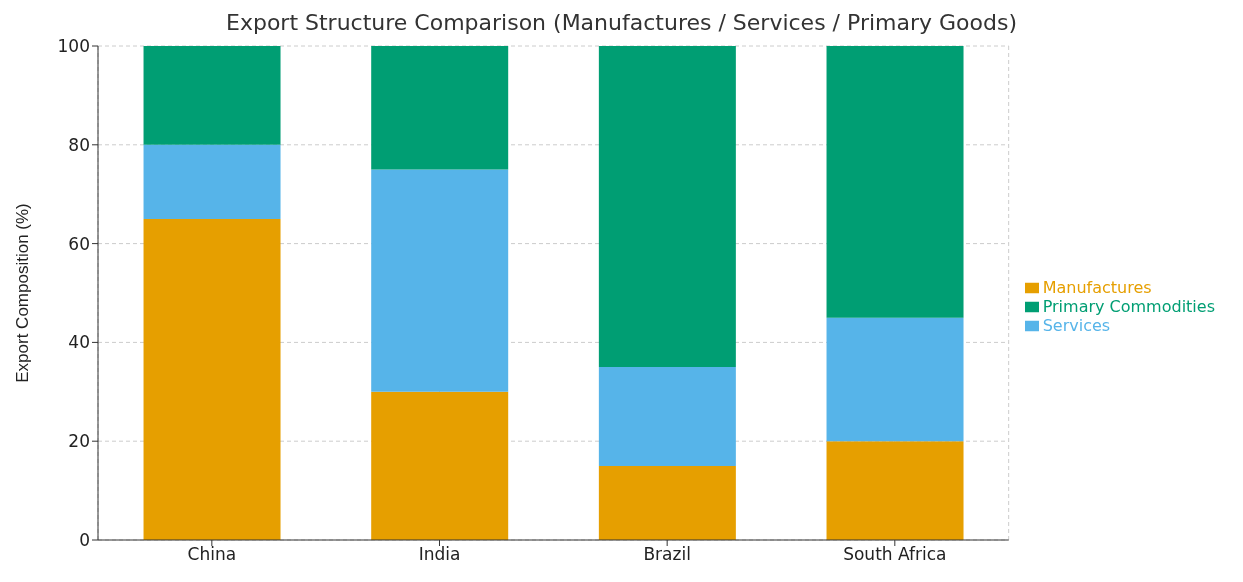  What do you see at coordinates (73, 46) in the screenshot?
I see `y-tick-label: 100` at bounding box center [73, 46].